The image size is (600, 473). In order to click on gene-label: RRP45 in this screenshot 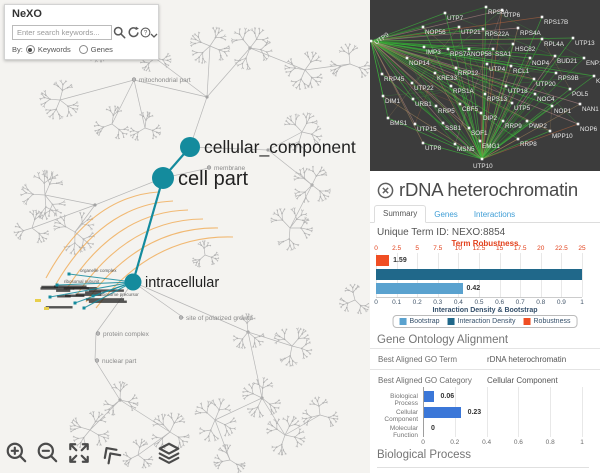, I will do `click(394, 79)`.